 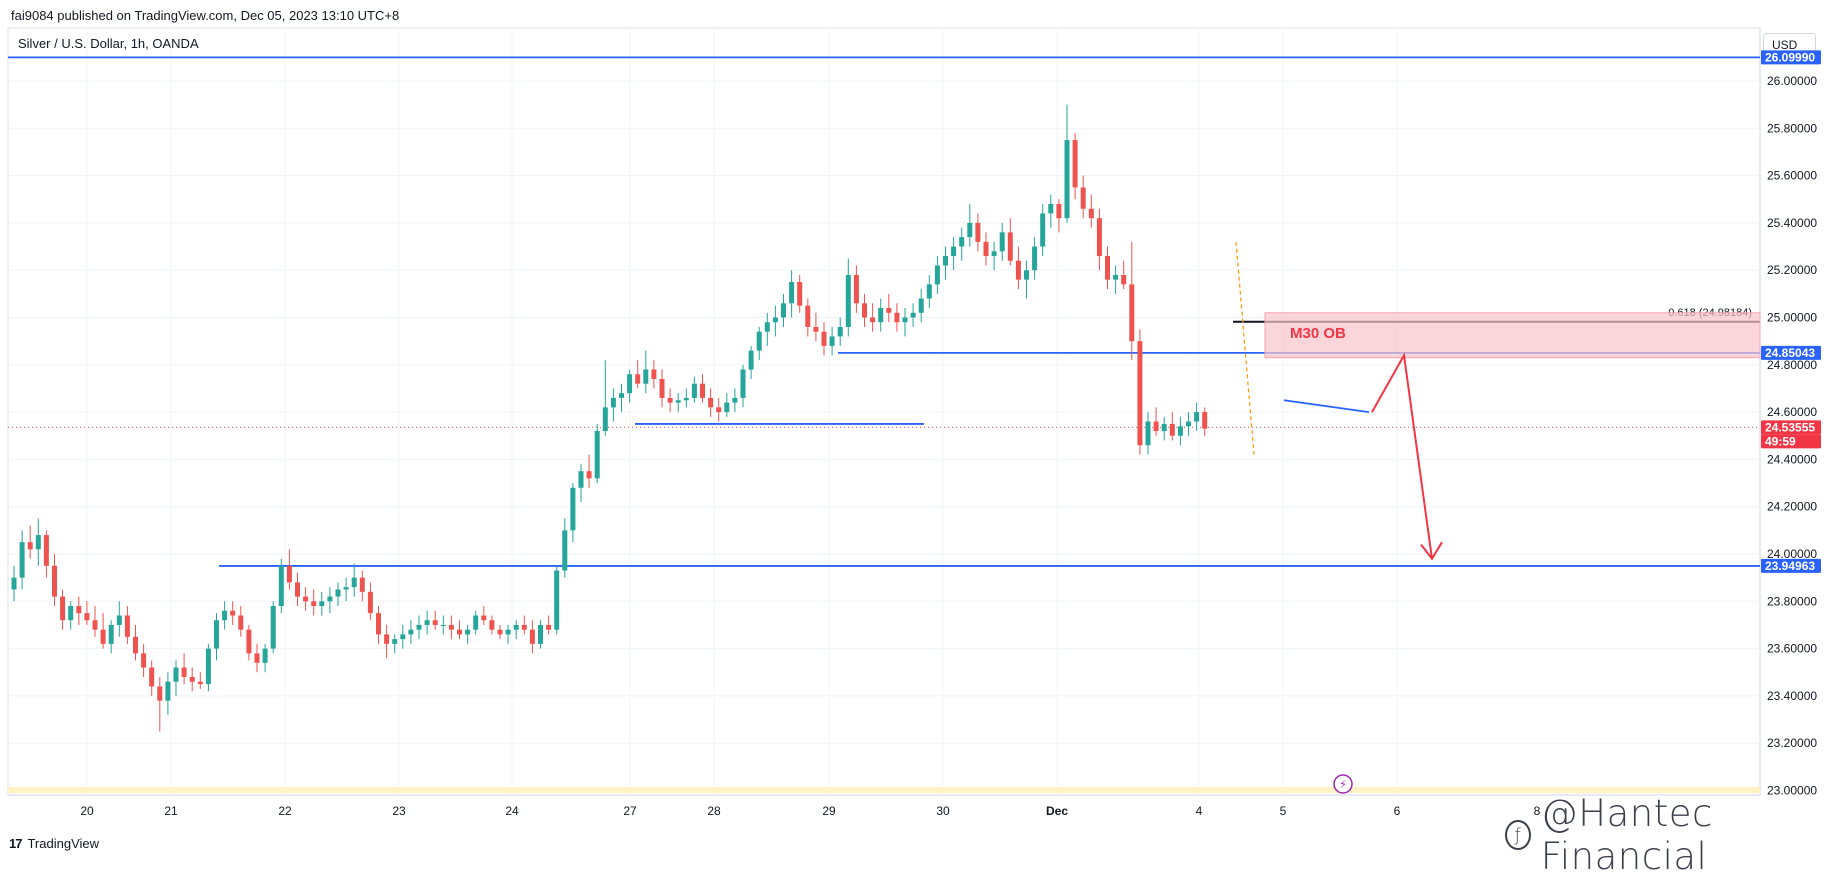 What do you see at coordinates (1792, 412) in the screenshot?
I see `y-tick-label: 24.60000` at bounding box center [1792, 412].